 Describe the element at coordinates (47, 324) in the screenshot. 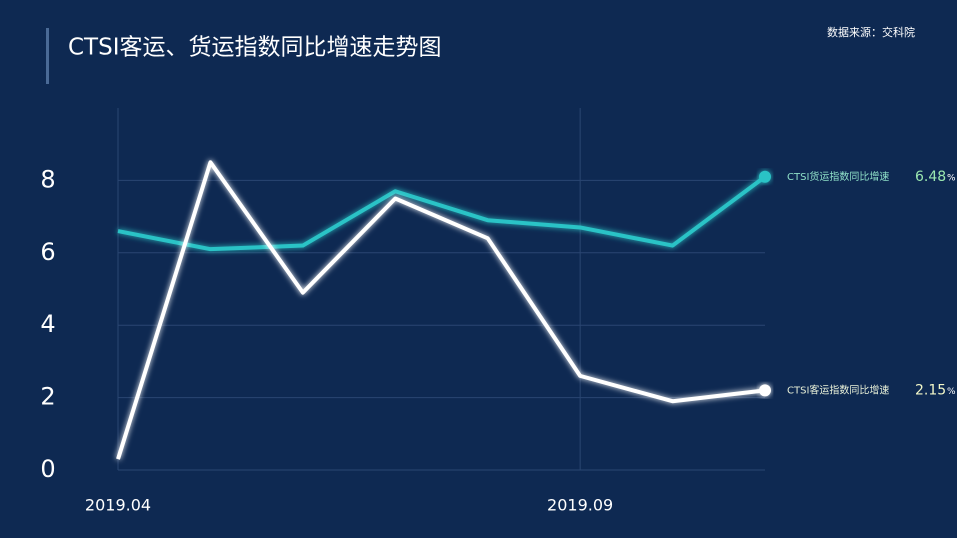

I see `y-tick-label: 4` at that location.